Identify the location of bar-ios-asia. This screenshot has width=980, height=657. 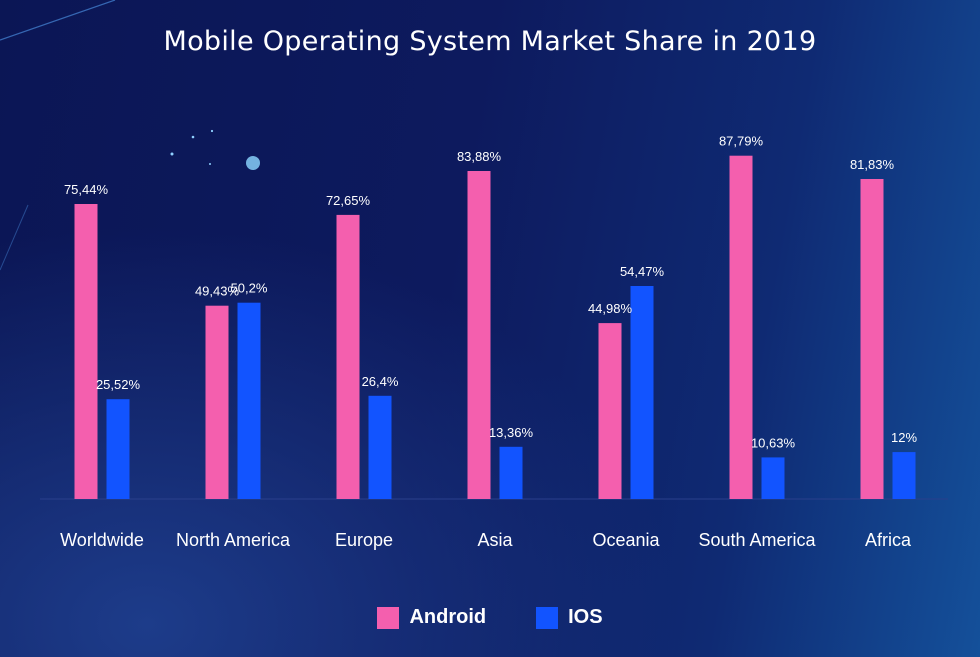
(511, 472).